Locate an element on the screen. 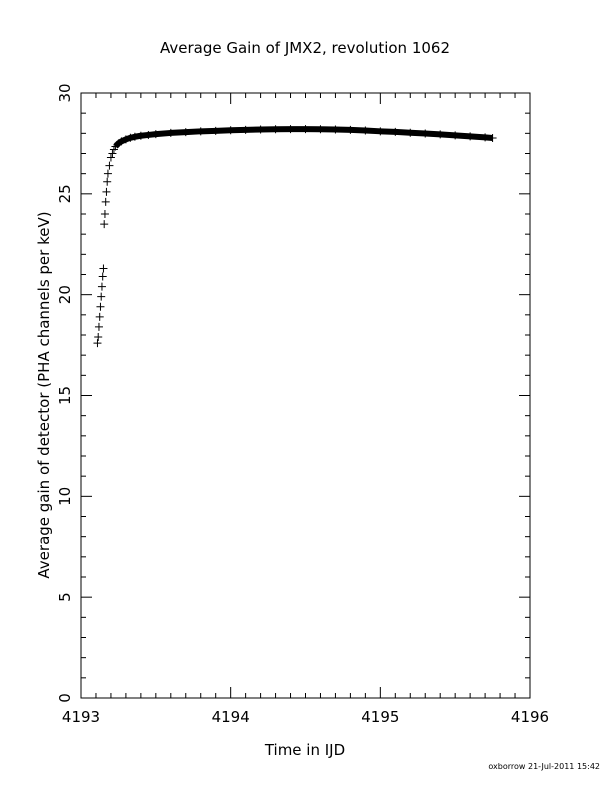 This screenshot has width=612, height=792. x-tick-label: 4193 is located at coordinates (81, 717).